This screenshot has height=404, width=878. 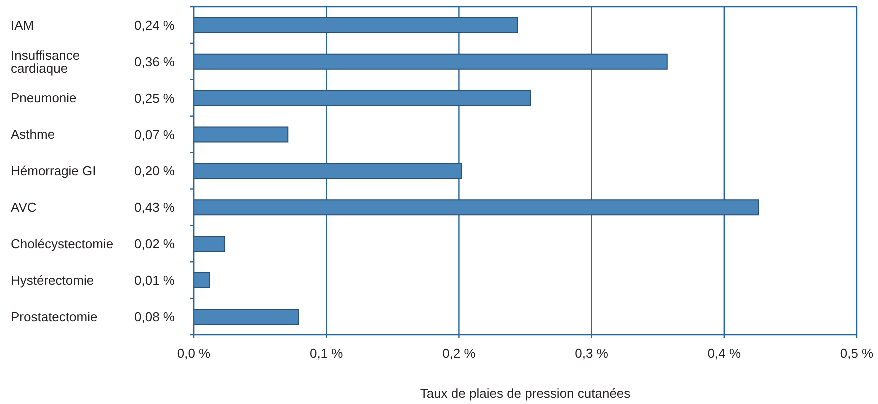 What do you see at coordinates (62, 244) in the screenshot?
I see `y-tick-label: Cholécystectomie` at bounding box center [62, 244].